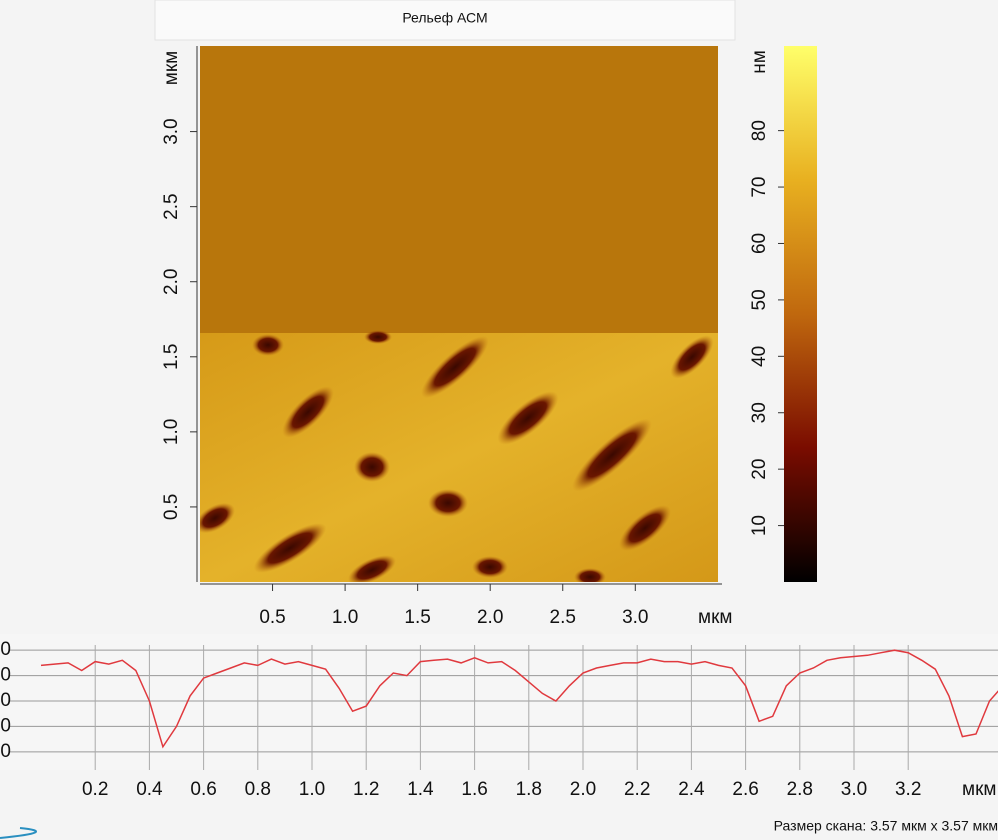  I want to click on x-tick-label: 1.8, so click(529, 789).